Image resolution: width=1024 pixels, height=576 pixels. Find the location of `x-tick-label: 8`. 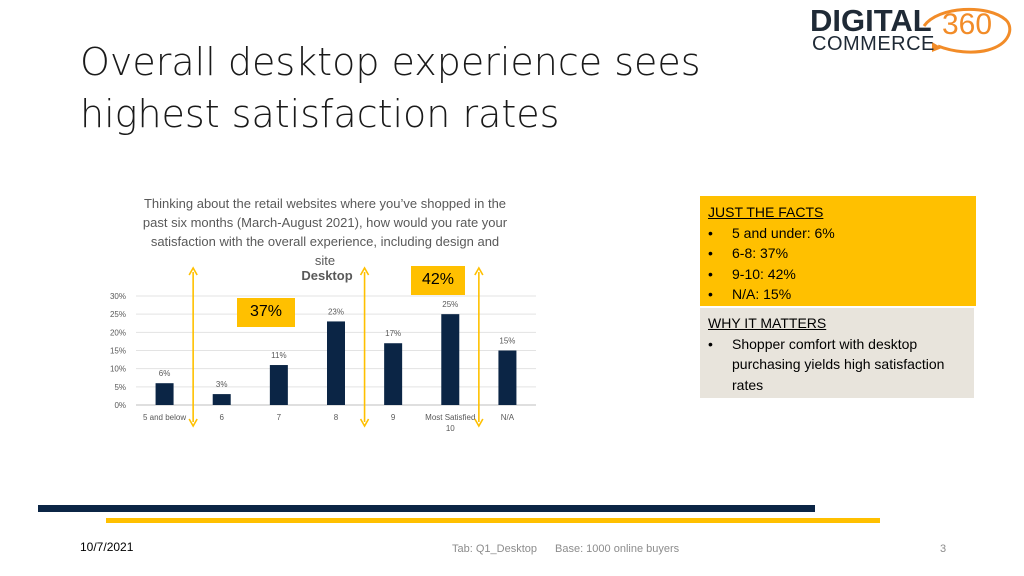

x-tick-label: 8 is located at coordinates (336, 417).